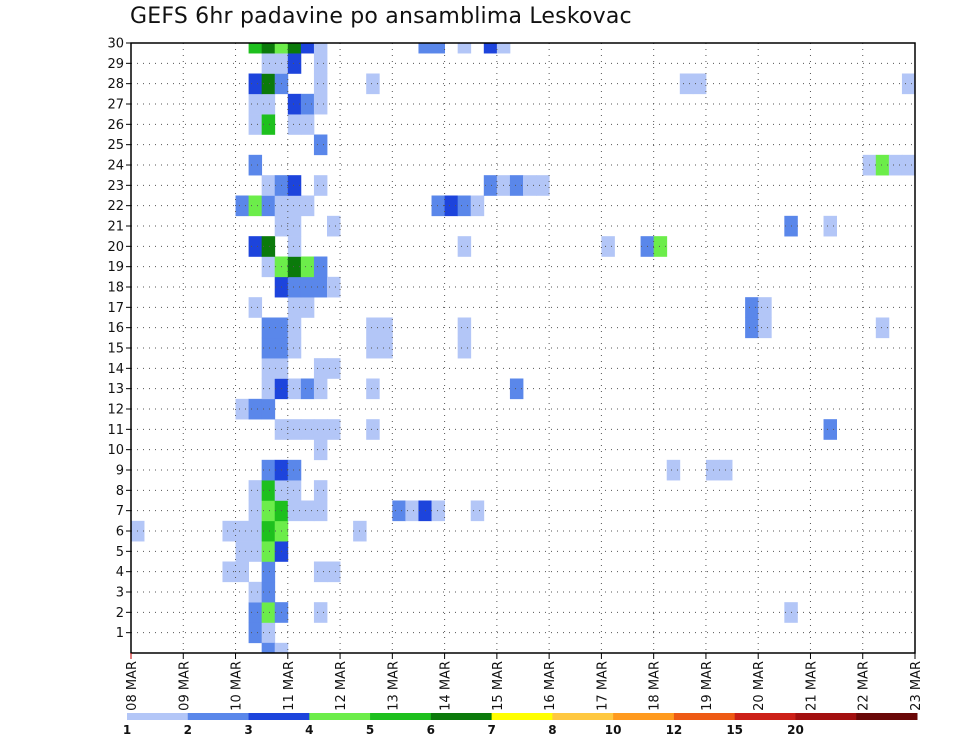  I want to click on y-tick-label: 12, so click(115, 410).